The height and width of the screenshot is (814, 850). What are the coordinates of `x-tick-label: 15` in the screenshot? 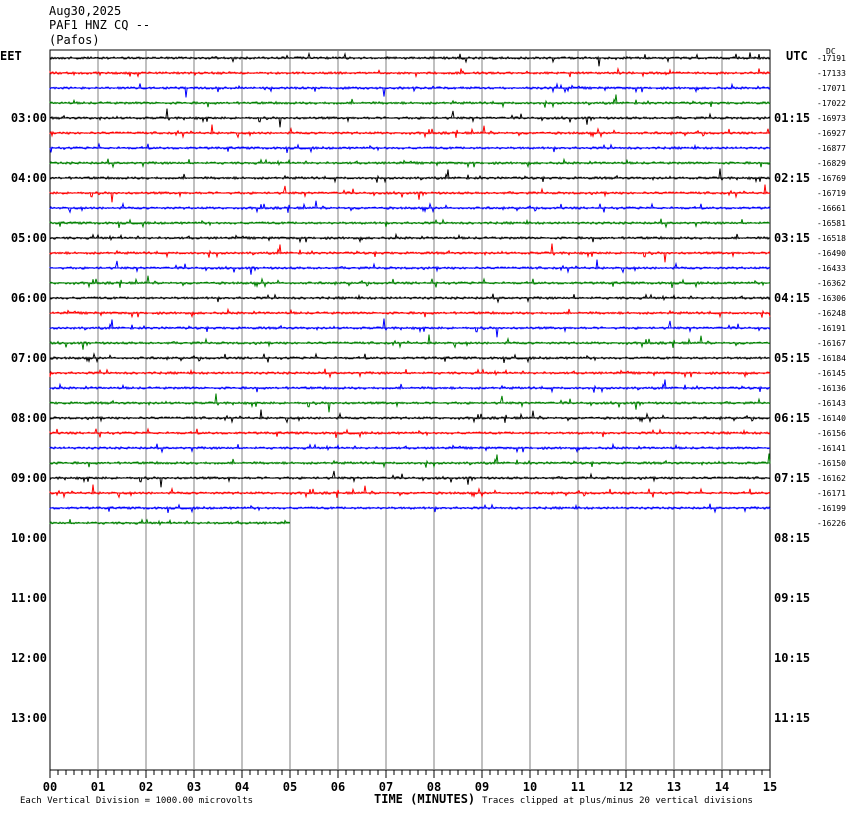 It's located at (770, 787).